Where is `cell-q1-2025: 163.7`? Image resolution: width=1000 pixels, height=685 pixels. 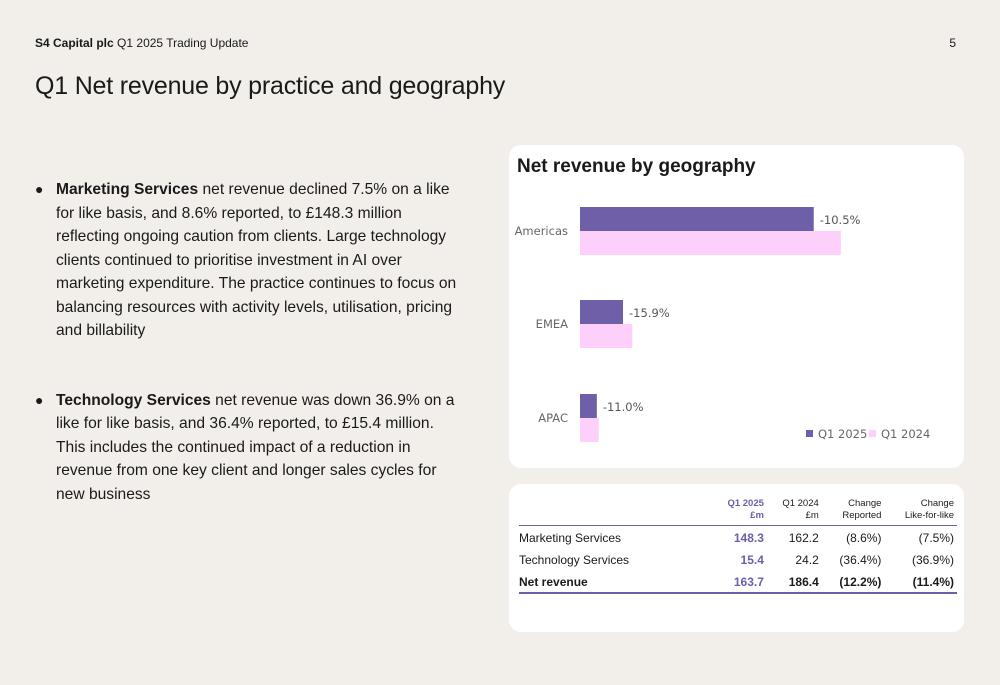 cell-q1-2025: 163.7 is located at coordinates (748, 582).